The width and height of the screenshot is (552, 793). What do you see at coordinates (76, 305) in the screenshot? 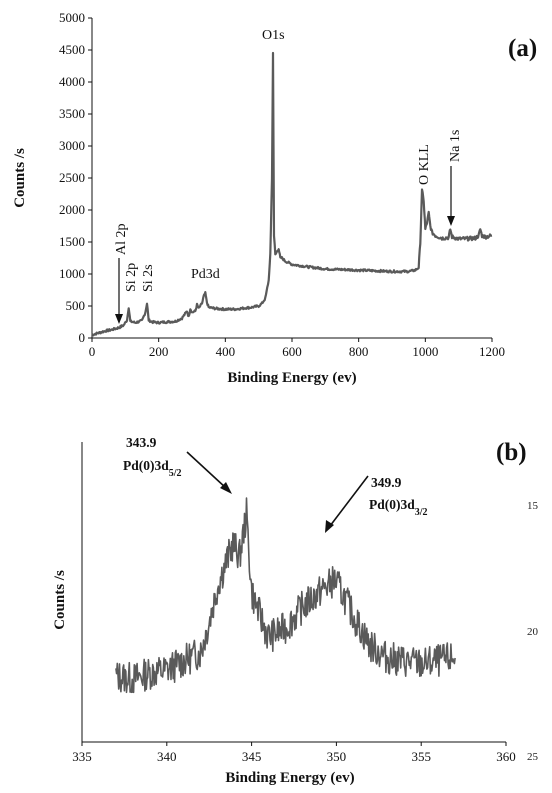
I see `panel-a-y-tick-label: 500` at bounding box center [76, 305].